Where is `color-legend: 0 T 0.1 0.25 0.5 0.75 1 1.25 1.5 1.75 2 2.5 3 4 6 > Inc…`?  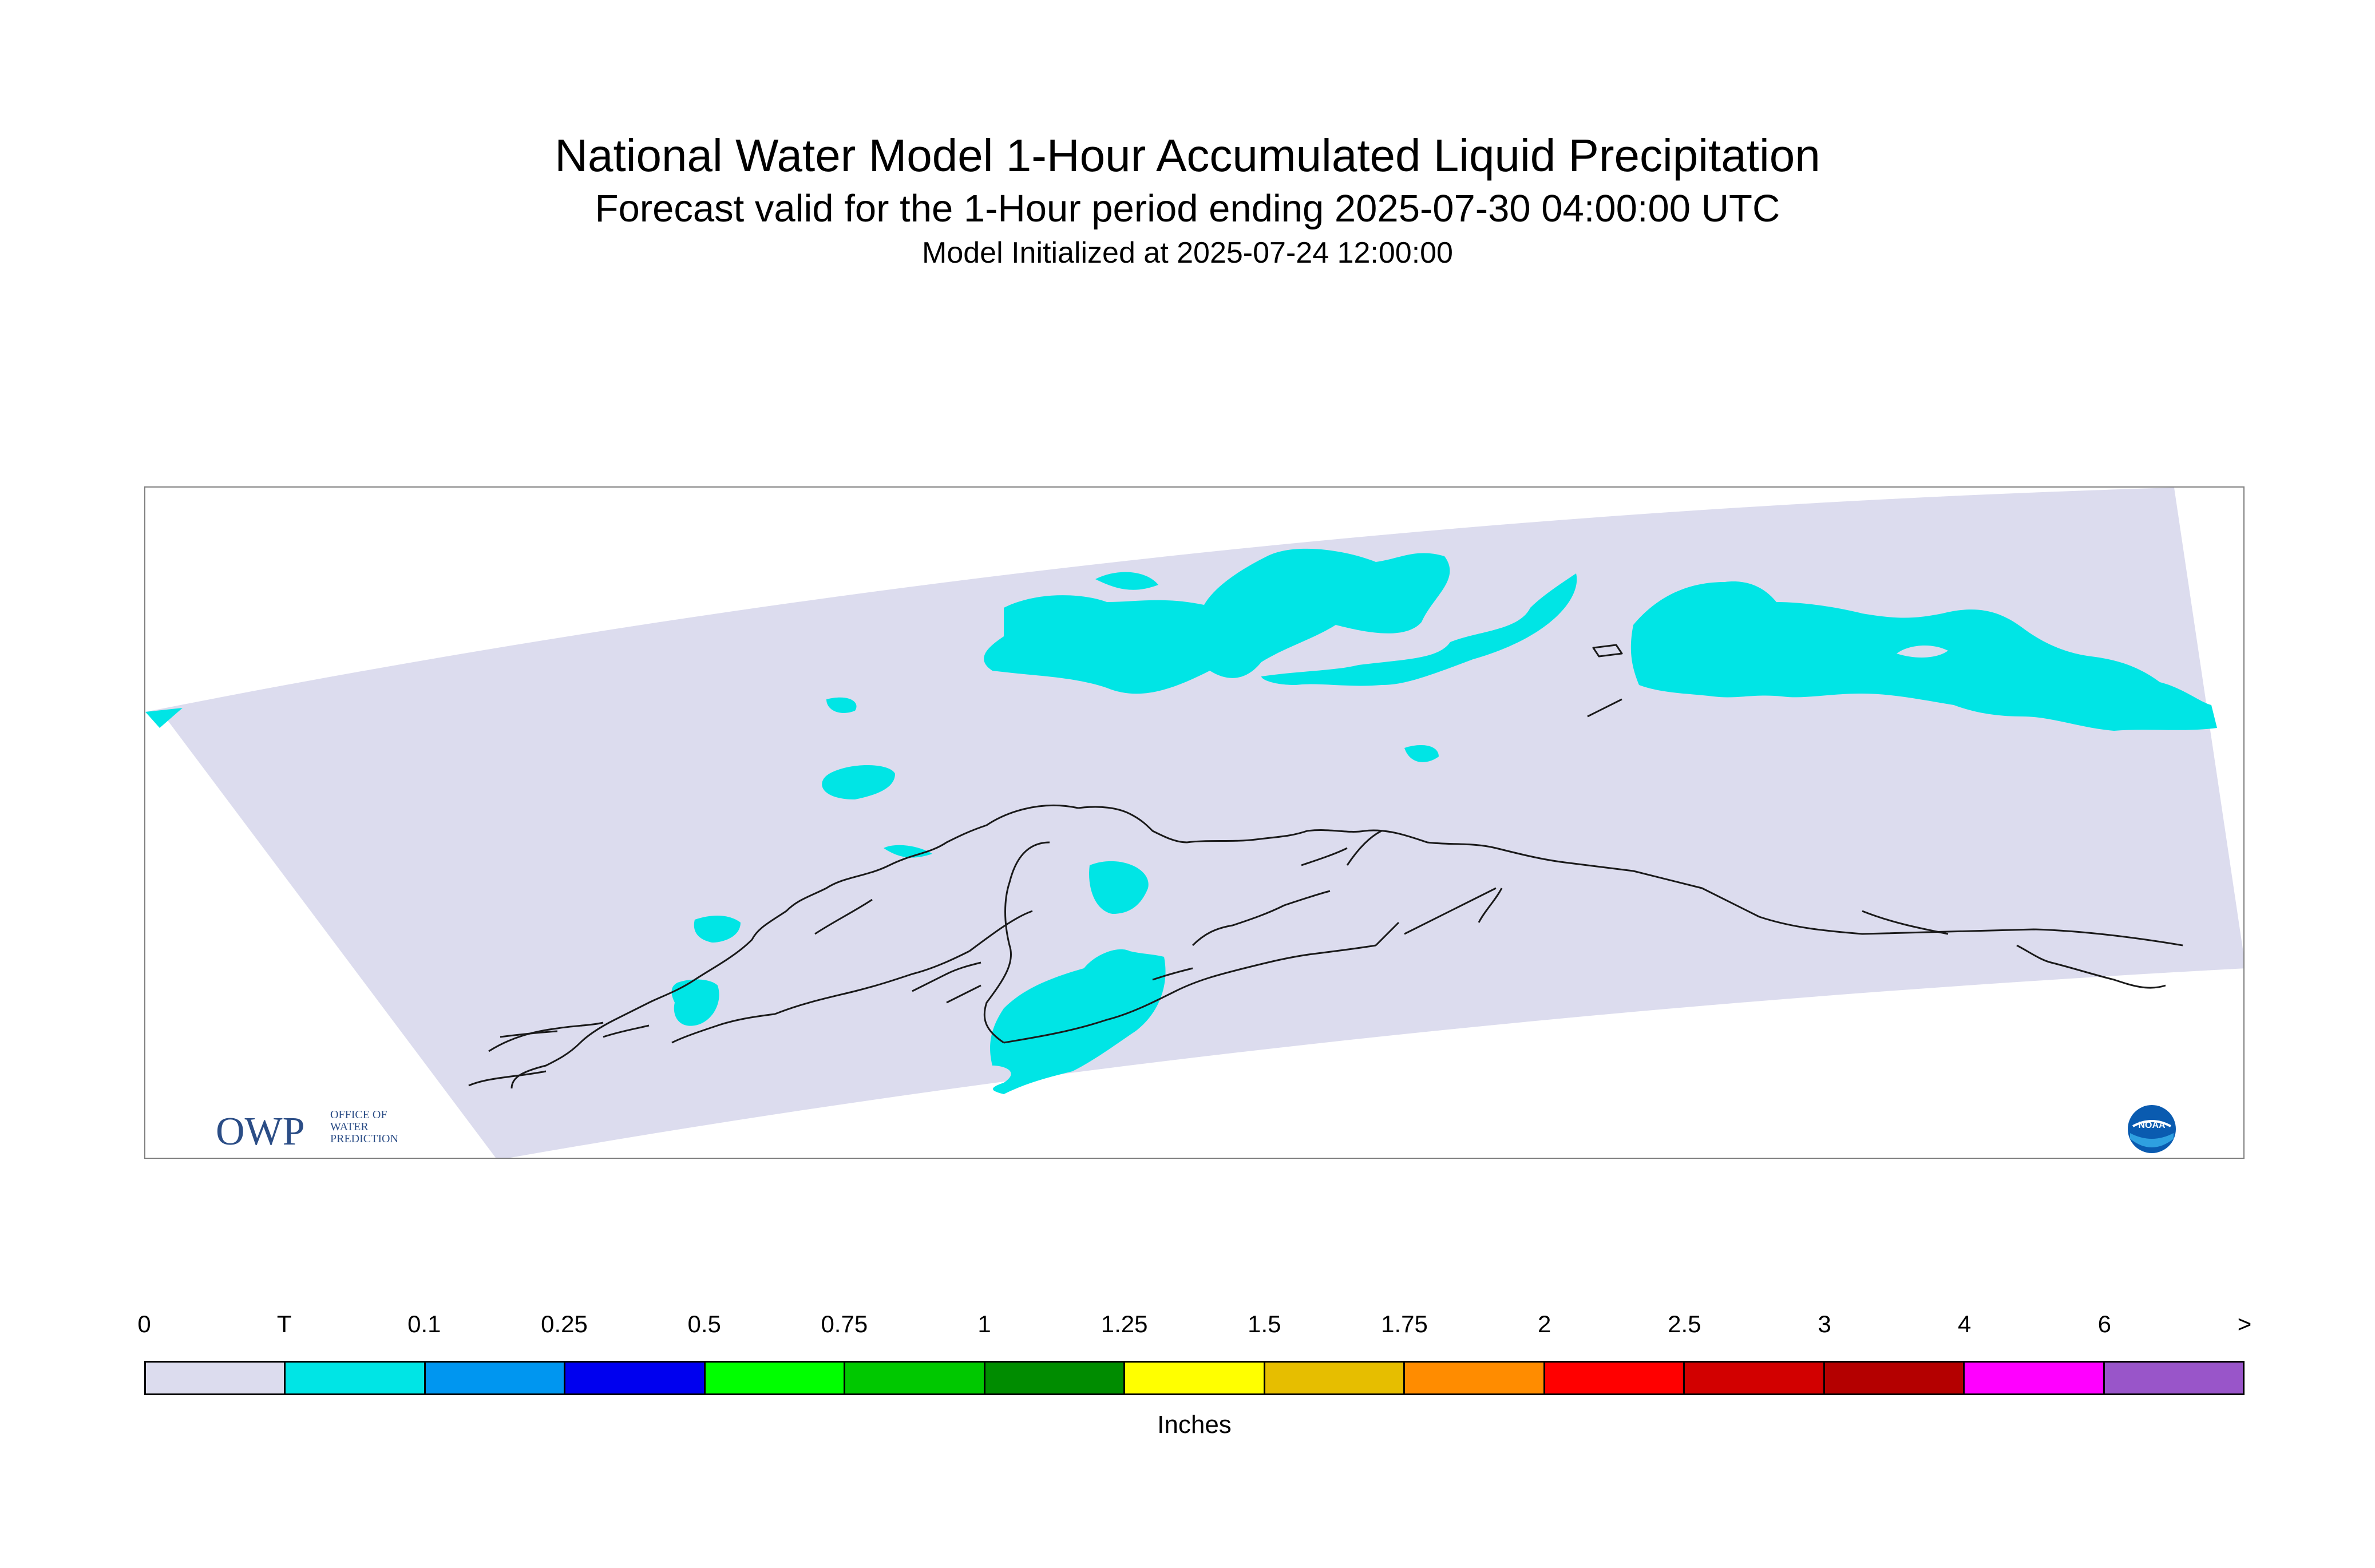 color-legend: 0 T 0.1 0.25 0.5 0.75 1 1.25 1.5 1.75 2 2.5 3 4 6 > Inc… is located at coordinates (1194, 1374).